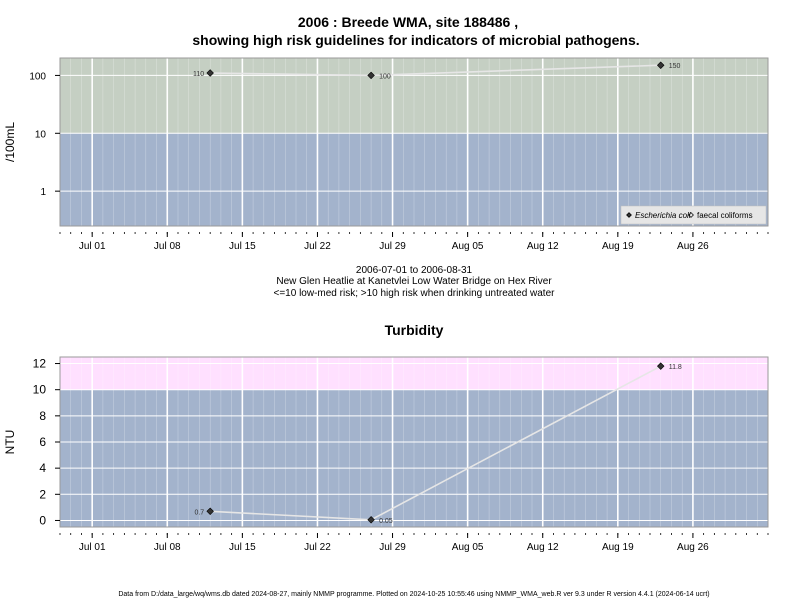 The image size is (800, 600). I want to click on y-tick-label: 2, so click(42, 494).